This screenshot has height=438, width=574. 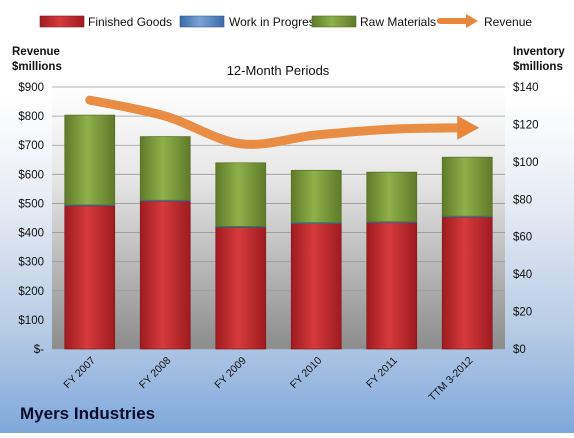 What do you see at coordinates (39, 350) in the screenshot?
I see `left-tick-label: $-` at bounding box center [39, 350].